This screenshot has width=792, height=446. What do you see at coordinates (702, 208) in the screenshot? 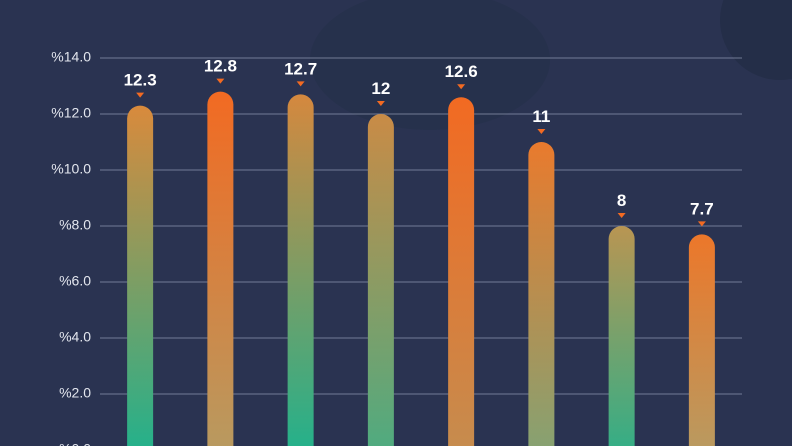
I see `value-label: 7.7` at bounding box center [702, 208].